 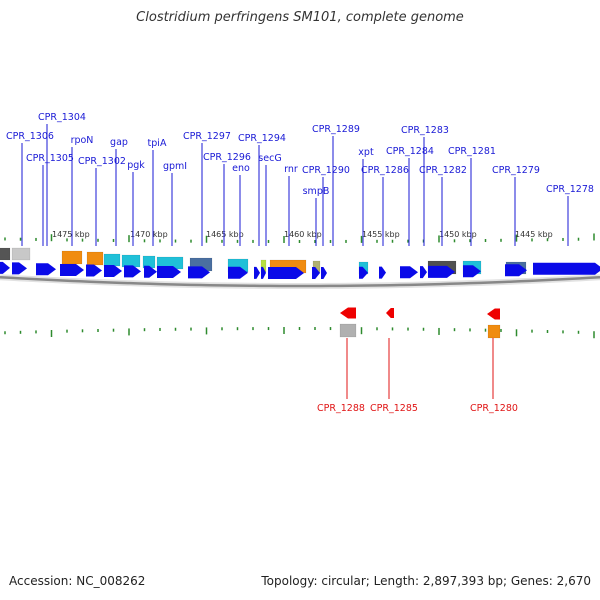 I want to click on scale-tick-label: 1475 kbp, so click(x=71, y=234).